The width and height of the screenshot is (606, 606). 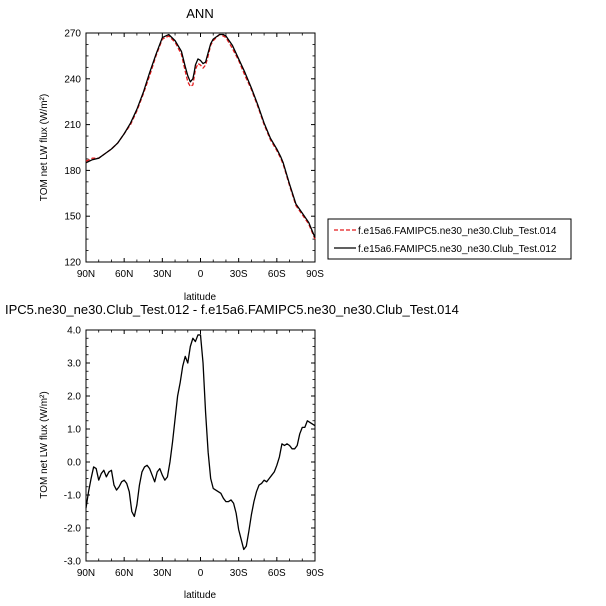 What do you see at coordinates (72, 263) in the screenshot?
I see `y-tick-label: 120` at bounding box center [72, 263].